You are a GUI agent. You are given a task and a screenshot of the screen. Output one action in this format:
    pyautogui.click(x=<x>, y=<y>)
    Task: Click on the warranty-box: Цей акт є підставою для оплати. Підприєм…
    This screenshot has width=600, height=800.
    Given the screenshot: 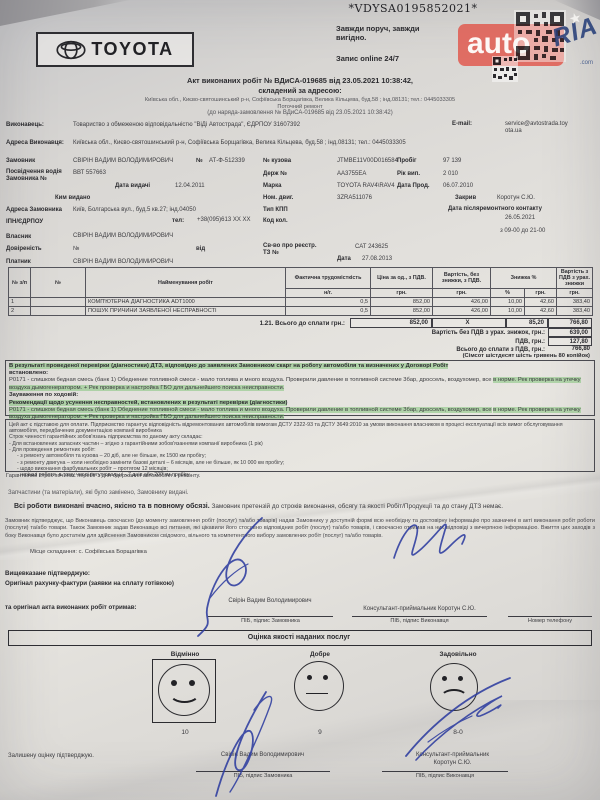 What is the action you would take?
    pyautogui.click(x=300, y=448)
    